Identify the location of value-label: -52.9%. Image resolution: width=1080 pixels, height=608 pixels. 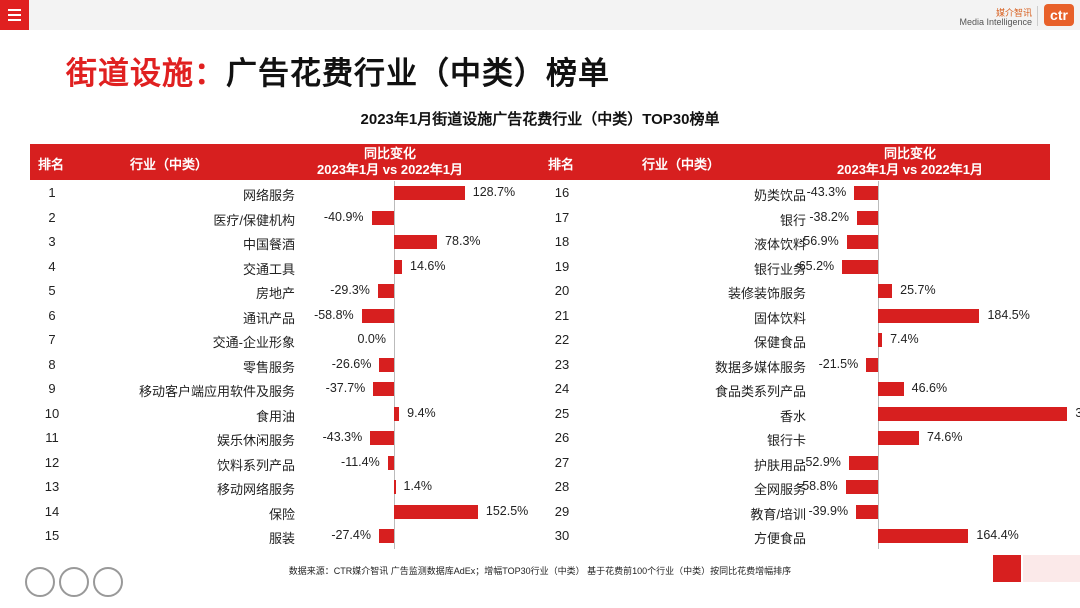
(821, 461).